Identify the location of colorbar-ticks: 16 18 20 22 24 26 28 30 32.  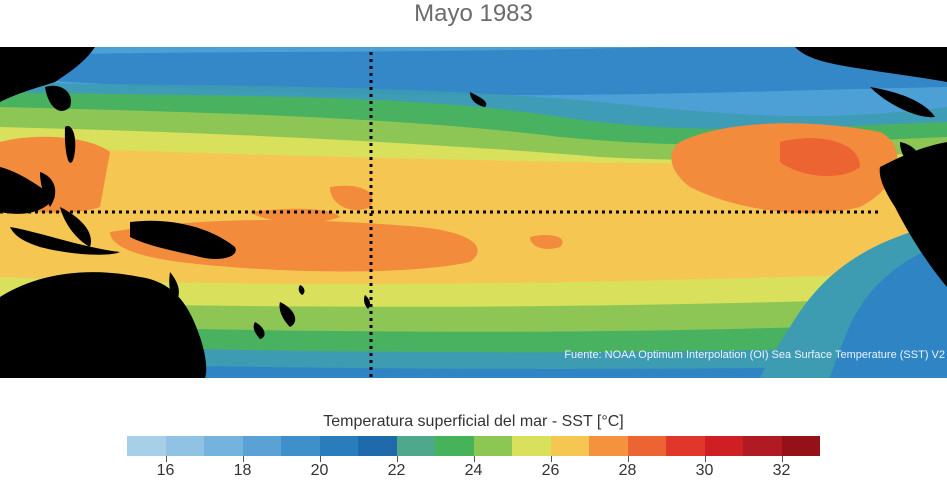
(473, 468).